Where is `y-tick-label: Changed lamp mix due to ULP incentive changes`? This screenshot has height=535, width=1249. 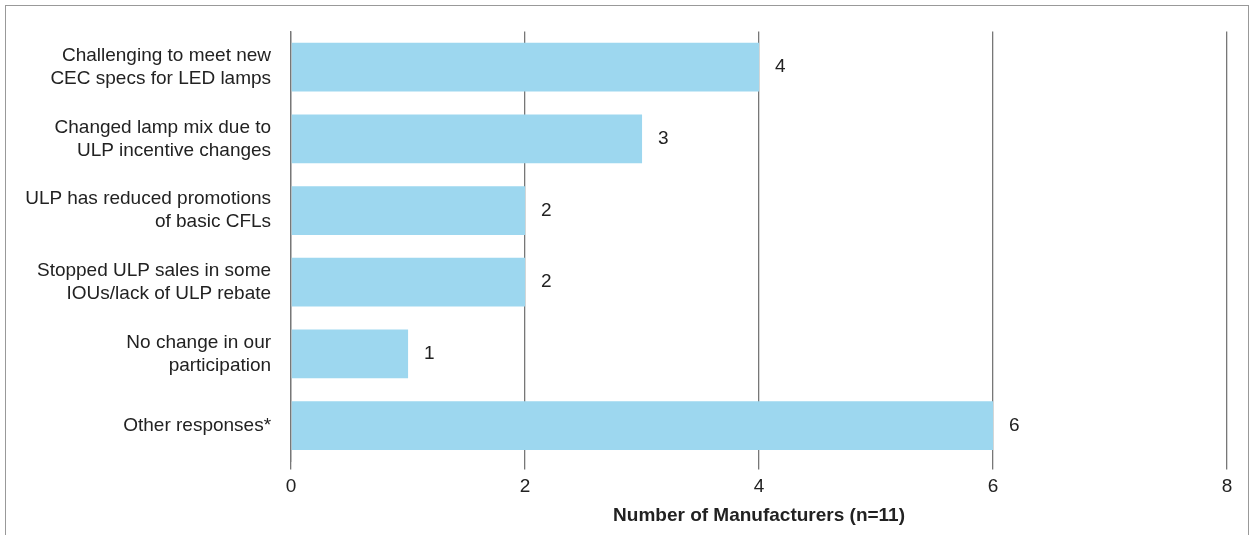
y-tick-label: Changed lamp mix due to ULP incentive changes is located at coordinates (163, 137).